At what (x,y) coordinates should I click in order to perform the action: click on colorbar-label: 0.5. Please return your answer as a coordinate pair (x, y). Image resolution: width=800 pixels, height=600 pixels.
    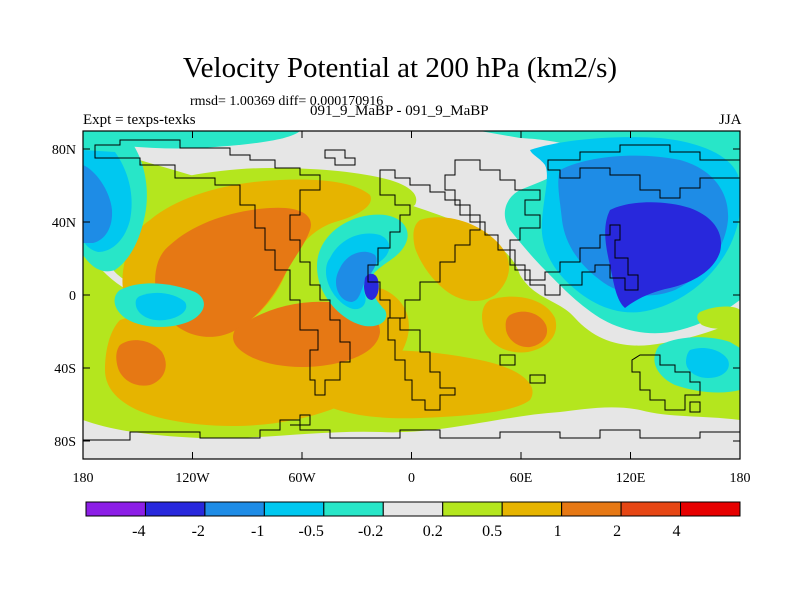
    Looking at the image, I should click on (492, 531).